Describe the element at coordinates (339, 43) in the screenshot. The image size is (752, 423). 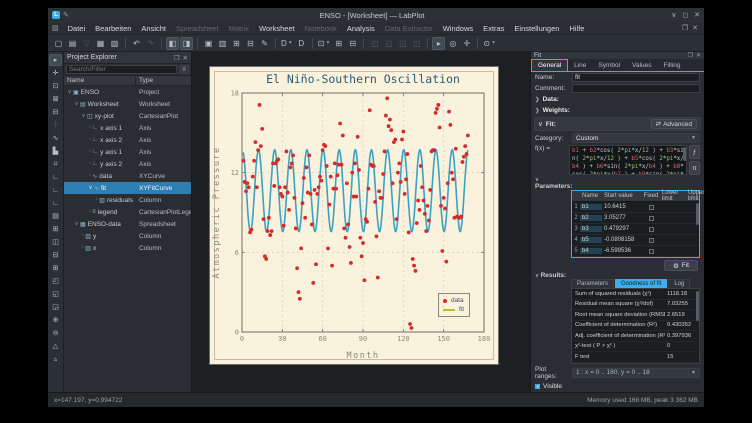
I see `zoom-in-button: ⊞` at that location.